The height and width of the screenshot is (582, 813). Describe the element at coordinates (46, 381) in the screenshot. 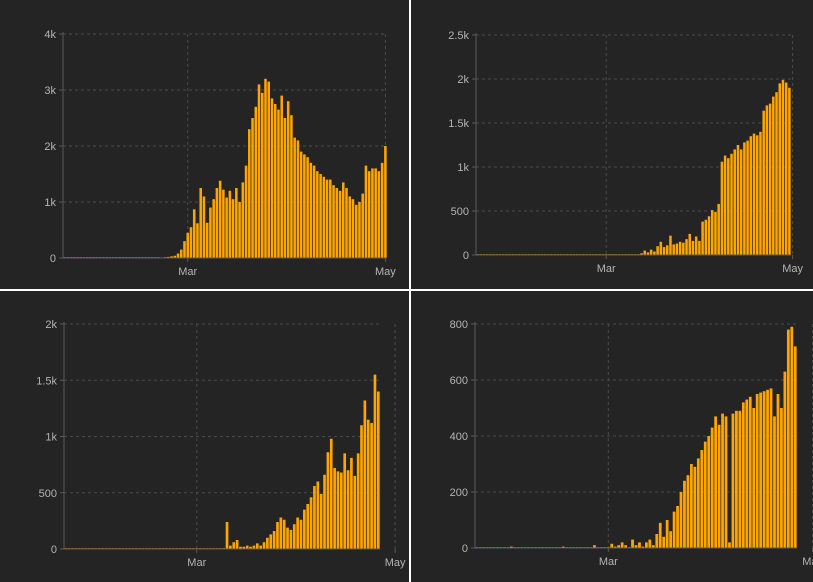

I see `y-tick-label: 1.5k` at that location.